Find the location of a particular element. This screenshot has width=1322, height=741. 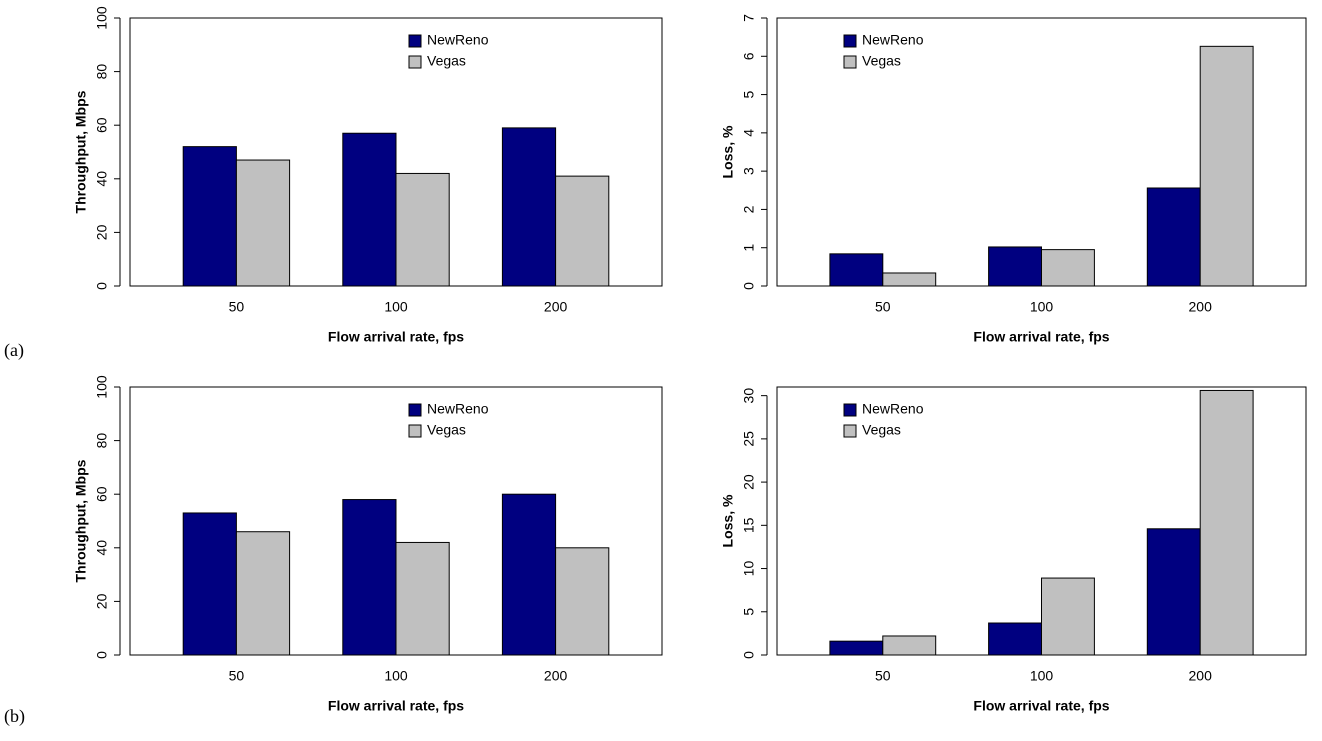

y-tick-label: 4 is located at coordinates (749, 133).